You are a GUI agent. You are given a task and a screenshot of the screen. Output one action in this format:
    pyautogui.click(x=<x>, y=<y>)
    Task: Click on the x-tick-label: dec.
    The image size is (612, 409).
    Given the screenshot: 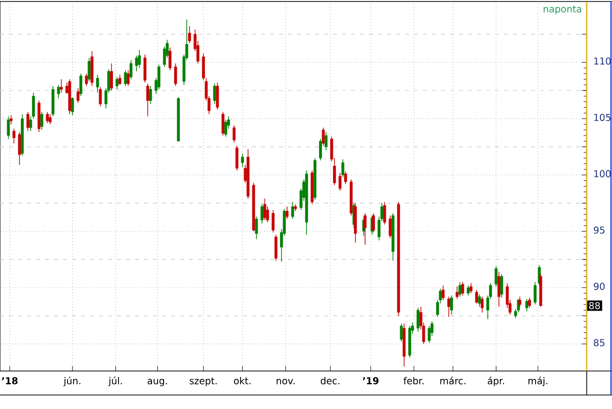 What is the action you would take?
    pyautogui.click(x=330, y=380)
    